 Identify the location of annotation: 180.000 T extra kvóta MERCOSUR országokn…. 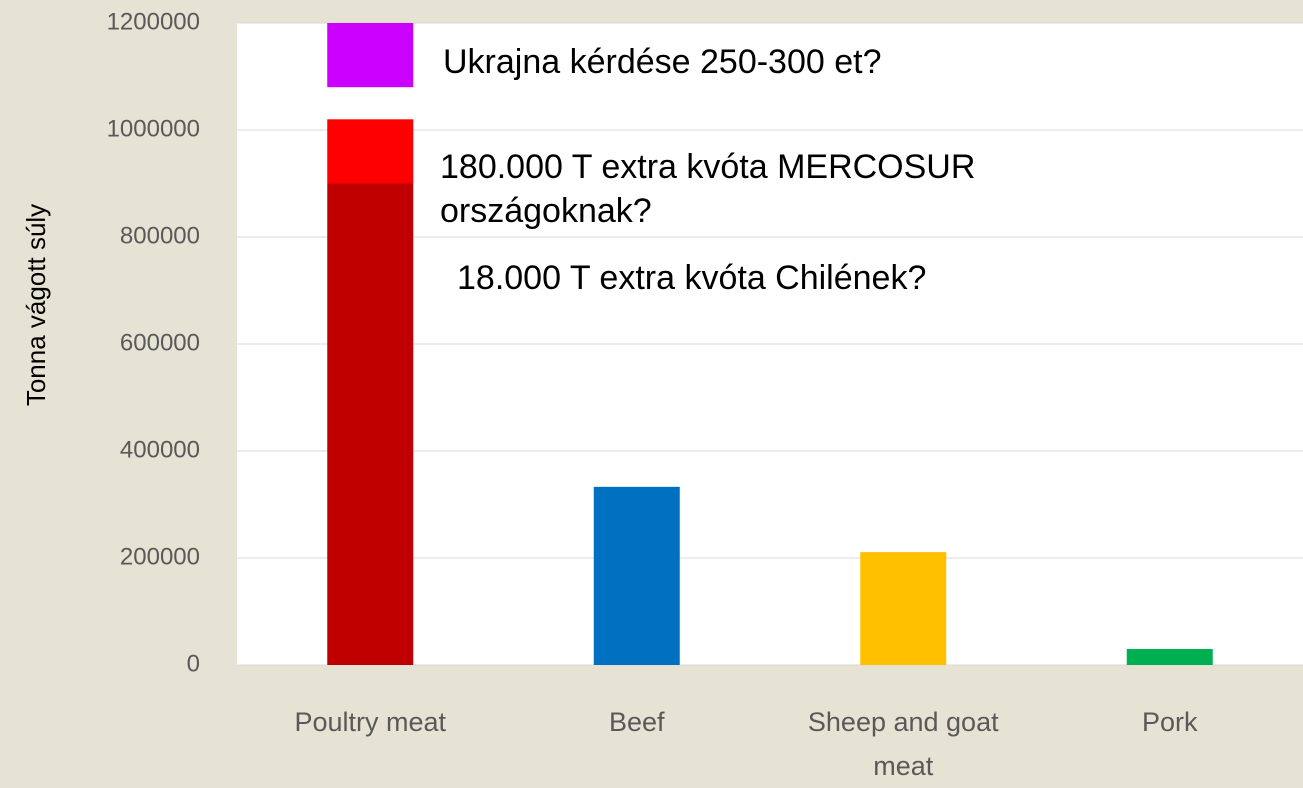
(708, 189).